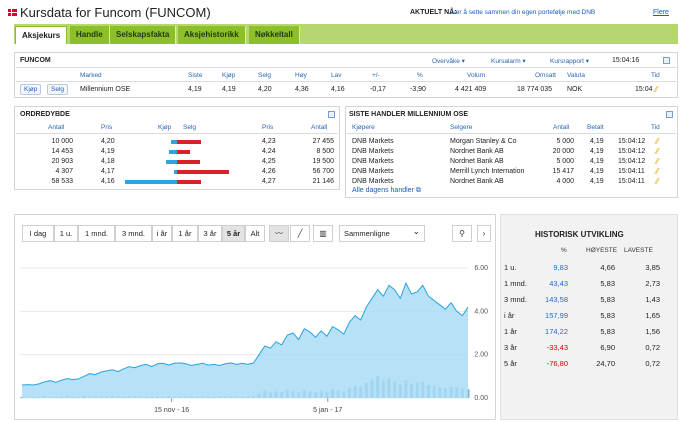 Image resolution: width=690 pixels, height=422 pixels. I want to click on ob-bid-price: 4,19, so click(108, 151).